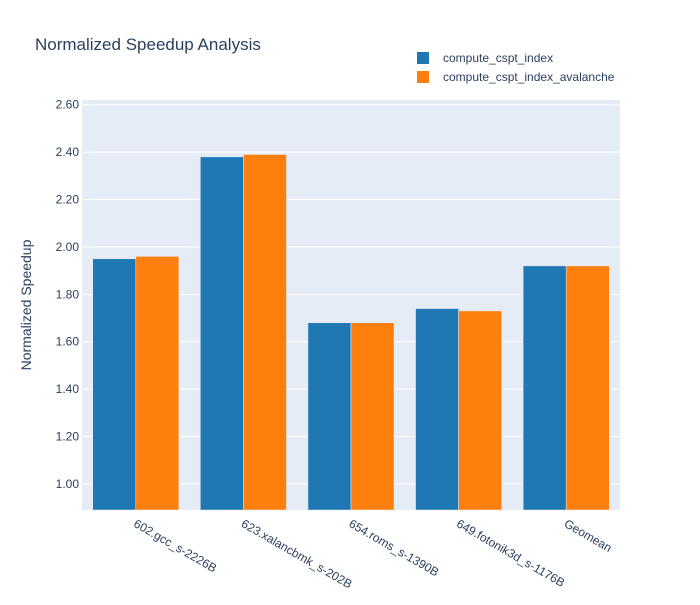  Describe the element at coordinates (68, 152) in the screenshot. I see `y-tick-label: 2.40` at that location.